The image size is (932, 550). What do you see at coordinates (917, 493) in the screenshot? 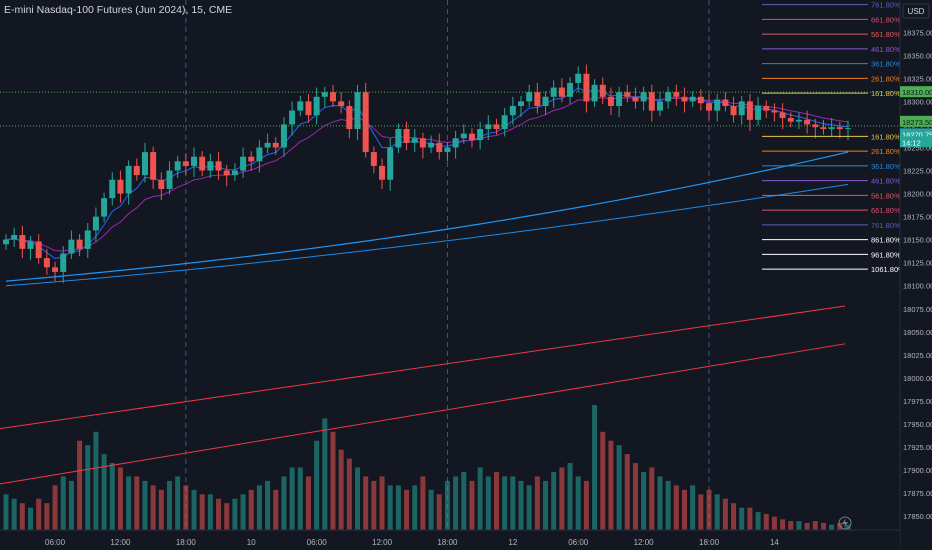
I see `price-tick-label: 17875.00` at bounding box center [917, 493].